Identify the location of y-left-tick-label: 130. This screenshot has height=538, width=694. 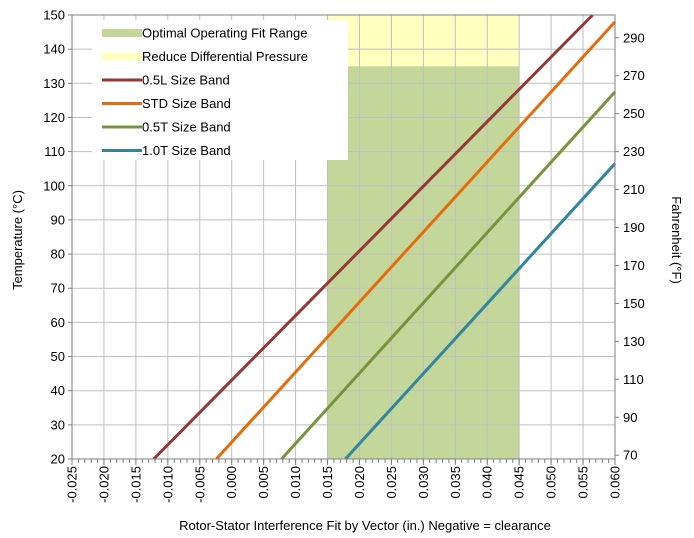
(54, 83).